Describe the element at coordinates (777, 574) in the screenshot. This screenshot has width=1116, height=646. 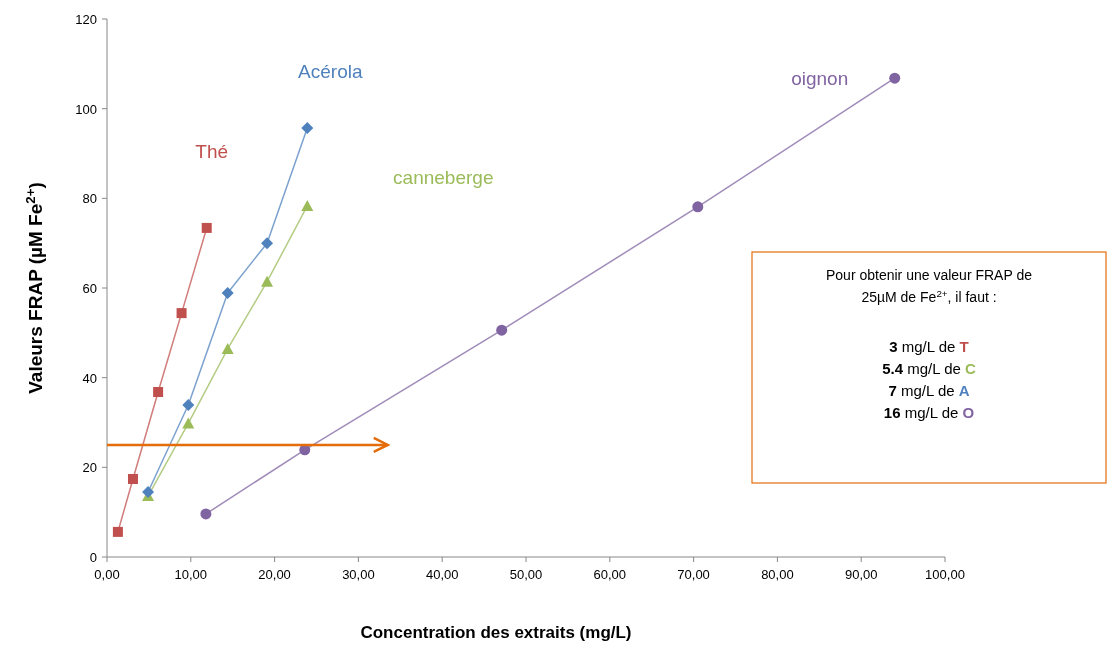
I see `x-tick-label: 80,00` at that location.